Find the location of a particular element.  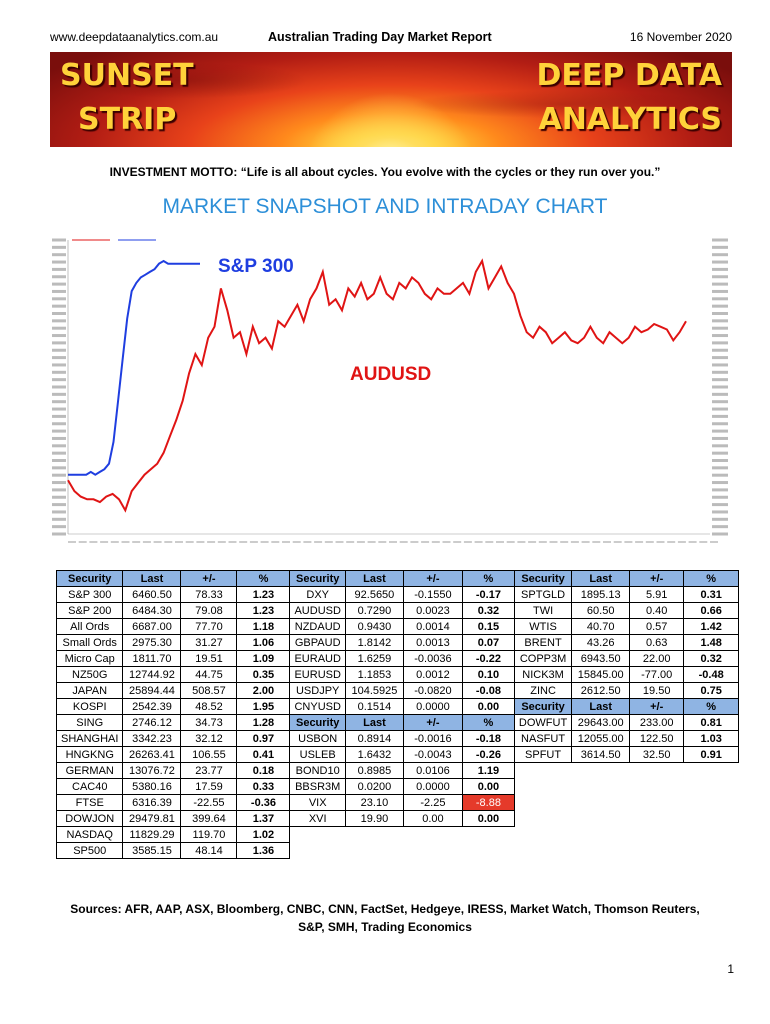

table-cell: 19.51 is located at coordinates (209, 658).